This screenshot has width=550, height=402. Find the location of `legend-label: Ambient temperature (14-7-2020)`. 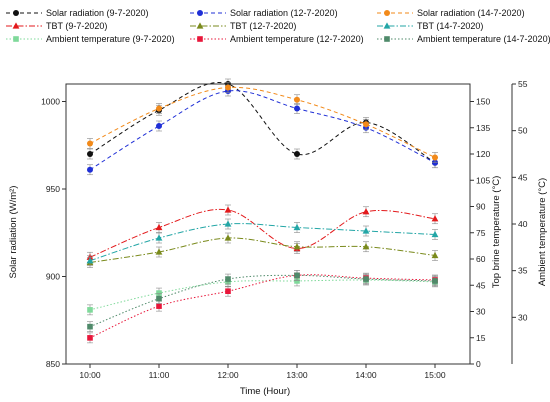

legend-label: Ambient temperature (14-7-2020) is located at coordinates (483, 39).